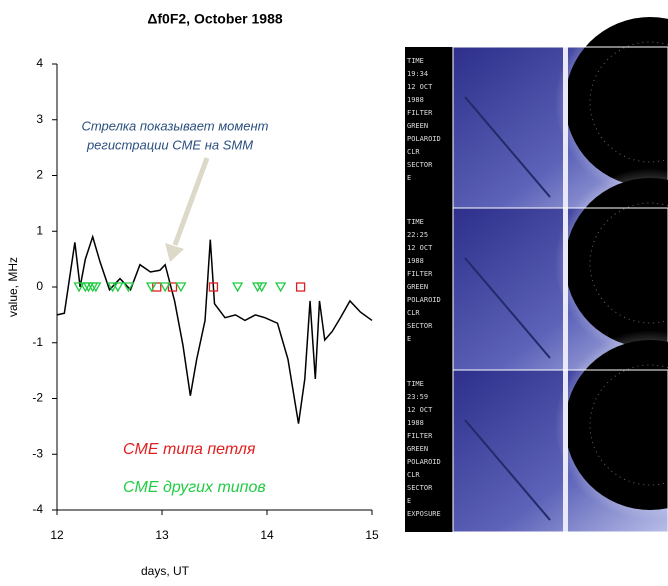  What do you see at coordinates (165, 571) in the screenshot?
I see `x-axis-label: days, UT` at bounding box center [165, 571].